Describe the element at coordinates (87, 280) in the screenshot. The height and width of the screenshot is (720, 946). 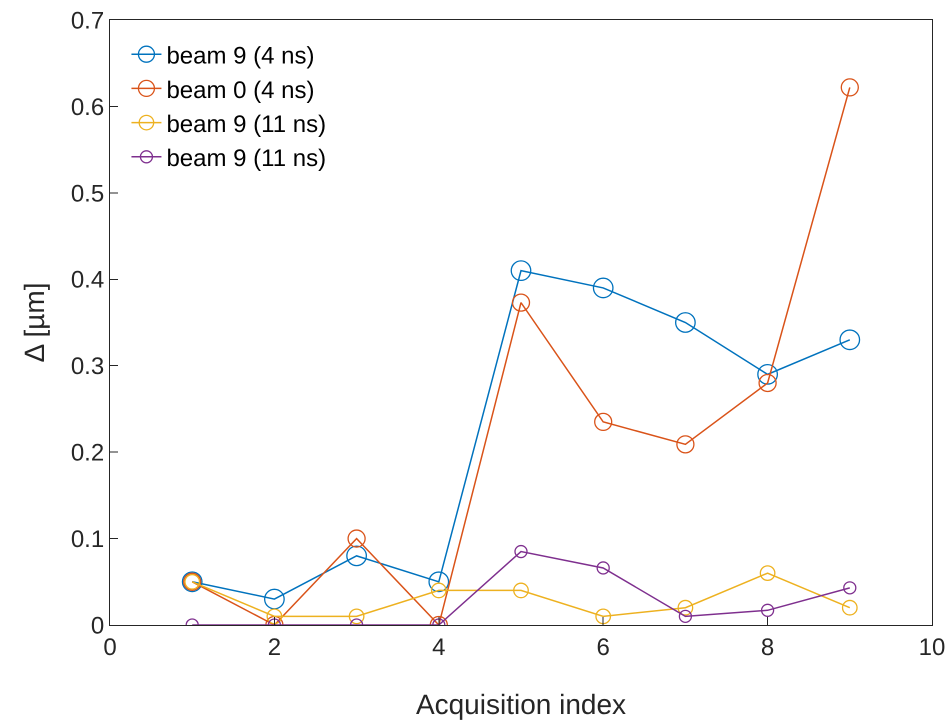
I see `y-tick-label: 0.4` at that location.